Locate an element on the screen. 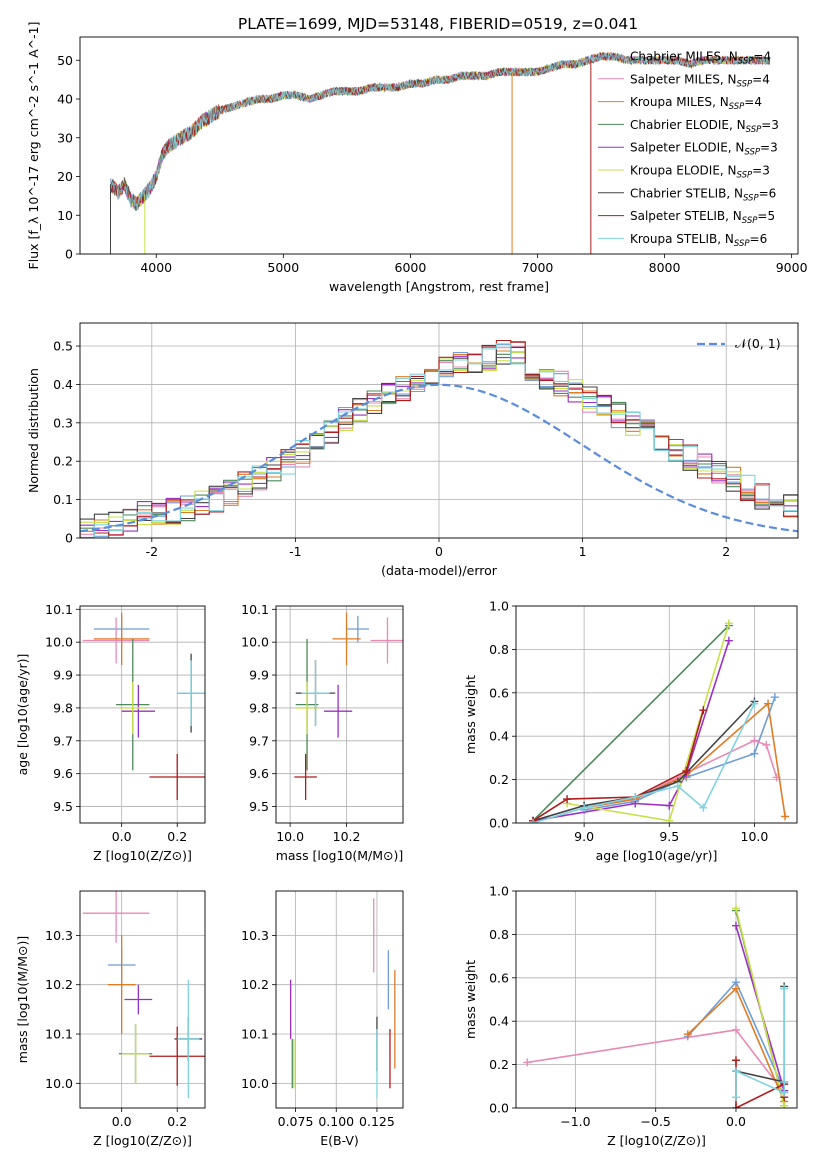 The height and width of the screenshot is (1170, 819). x-tick-label: 2 is located at coordinates (726, 551).